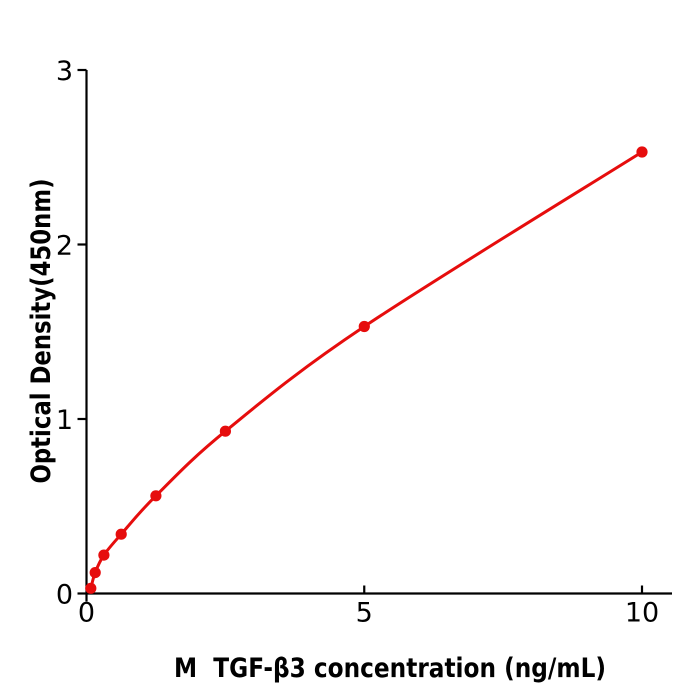  What do you see at coordinates (364, 613) in the screenshot?
I see `x-tick-label: 5` at bounding box center [364, 613].